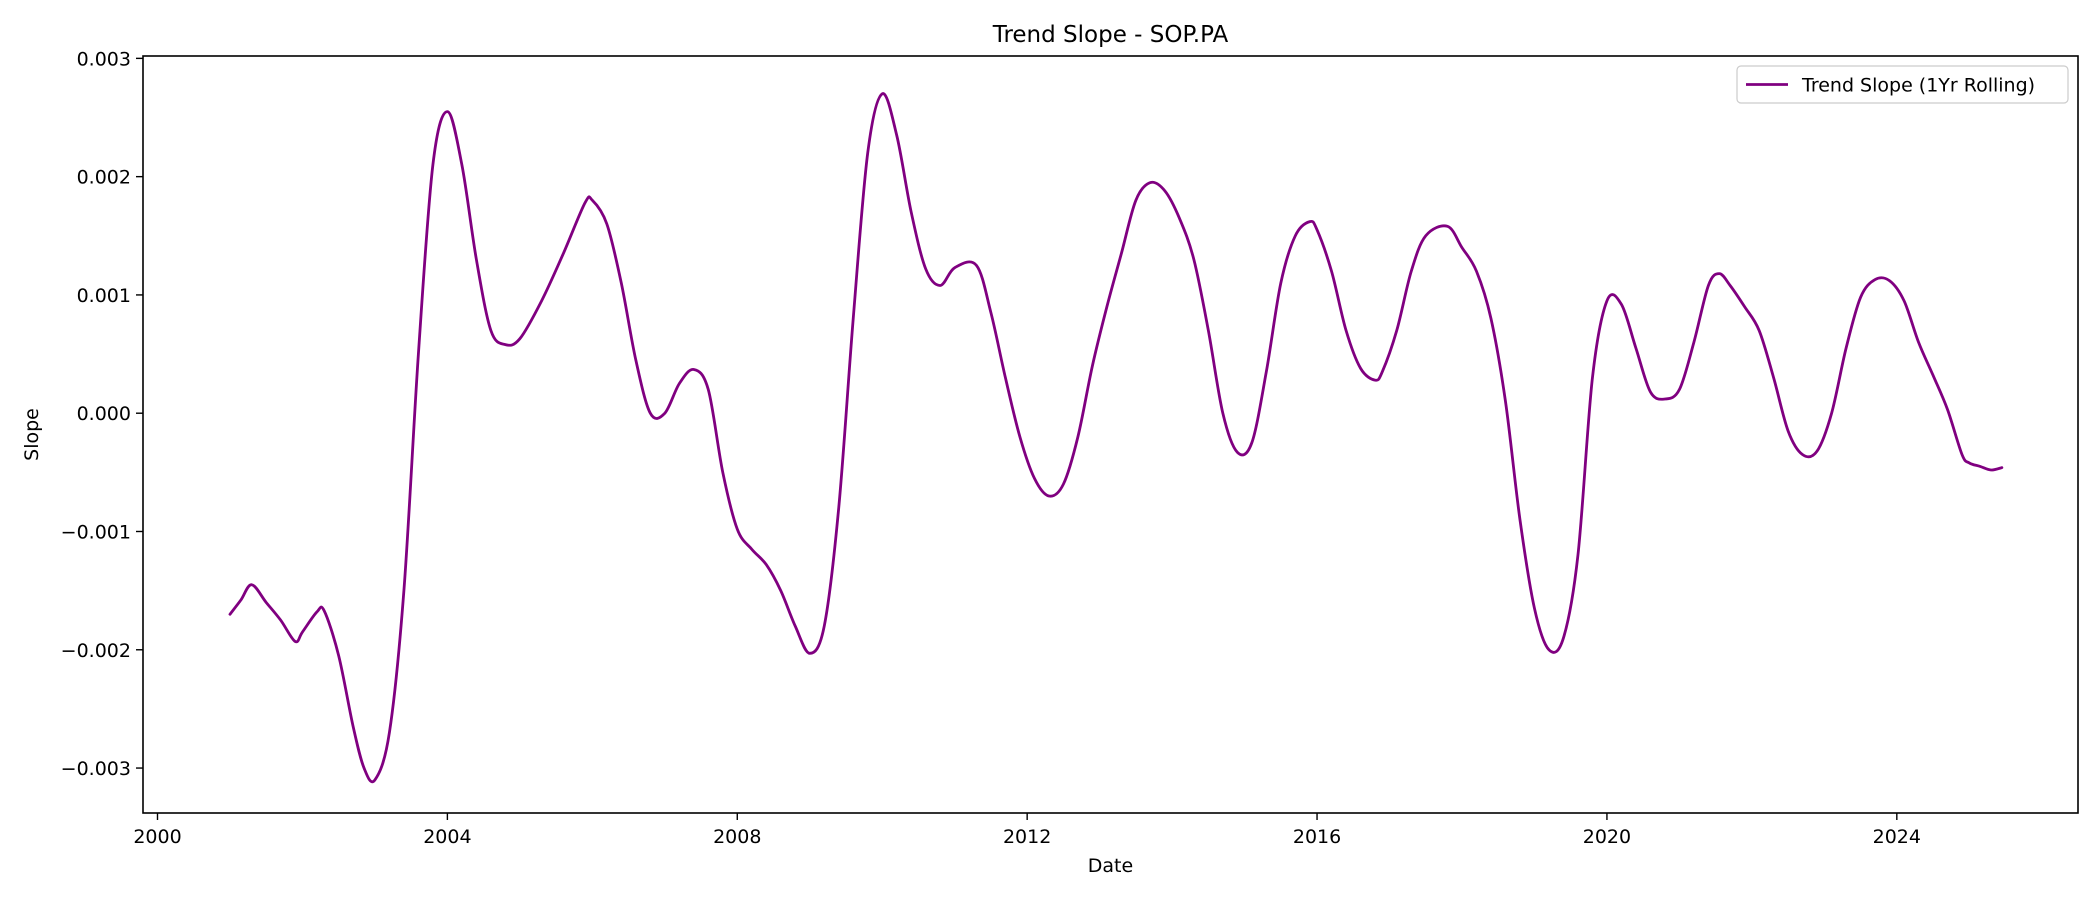 The height and width of the screenshot is (900, 2100). I want to click on y-tick-label: 0.002, so click(104, 178).